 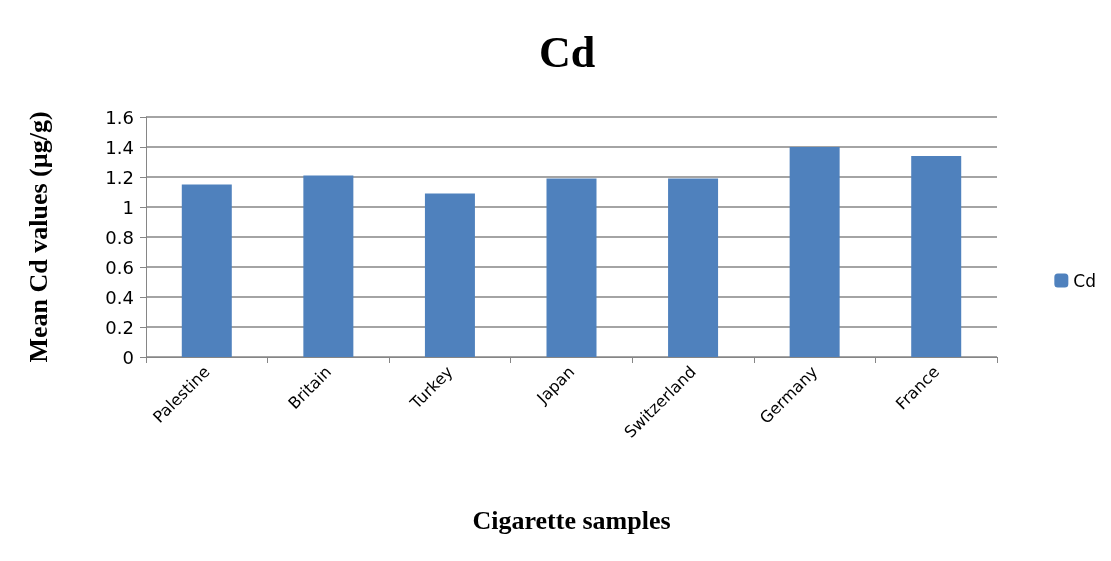 I want to click on y-tick-label: 1.2, so click(x=119, y=177).